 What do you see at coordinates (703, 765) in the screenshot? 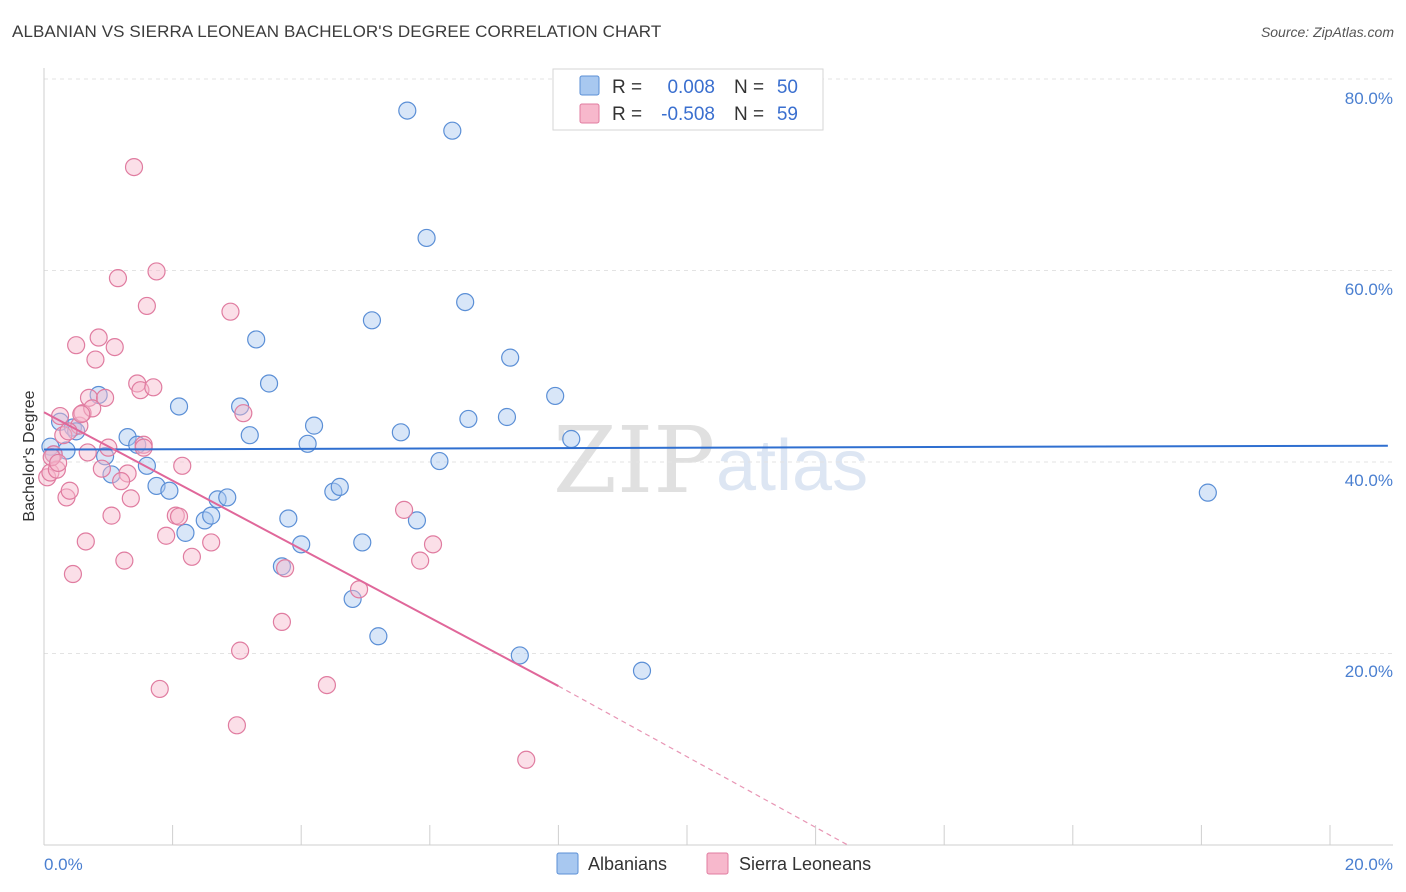
I see `trend-line-sierra-leoneans-extension` at bounding box center [703, 765].